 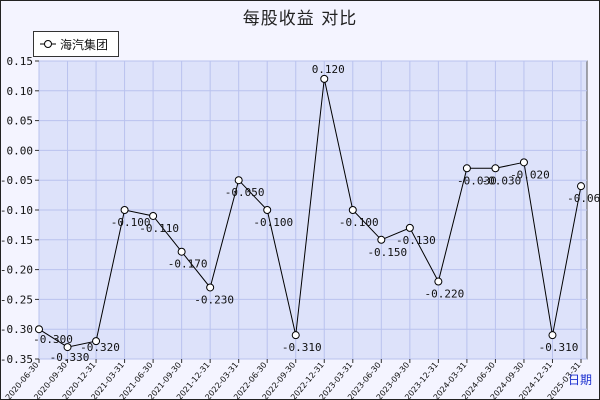 What do you see at coordinates (387, 252) in the screenshot?
I see `data-label: -0.150` at bounding box center [387, 252].